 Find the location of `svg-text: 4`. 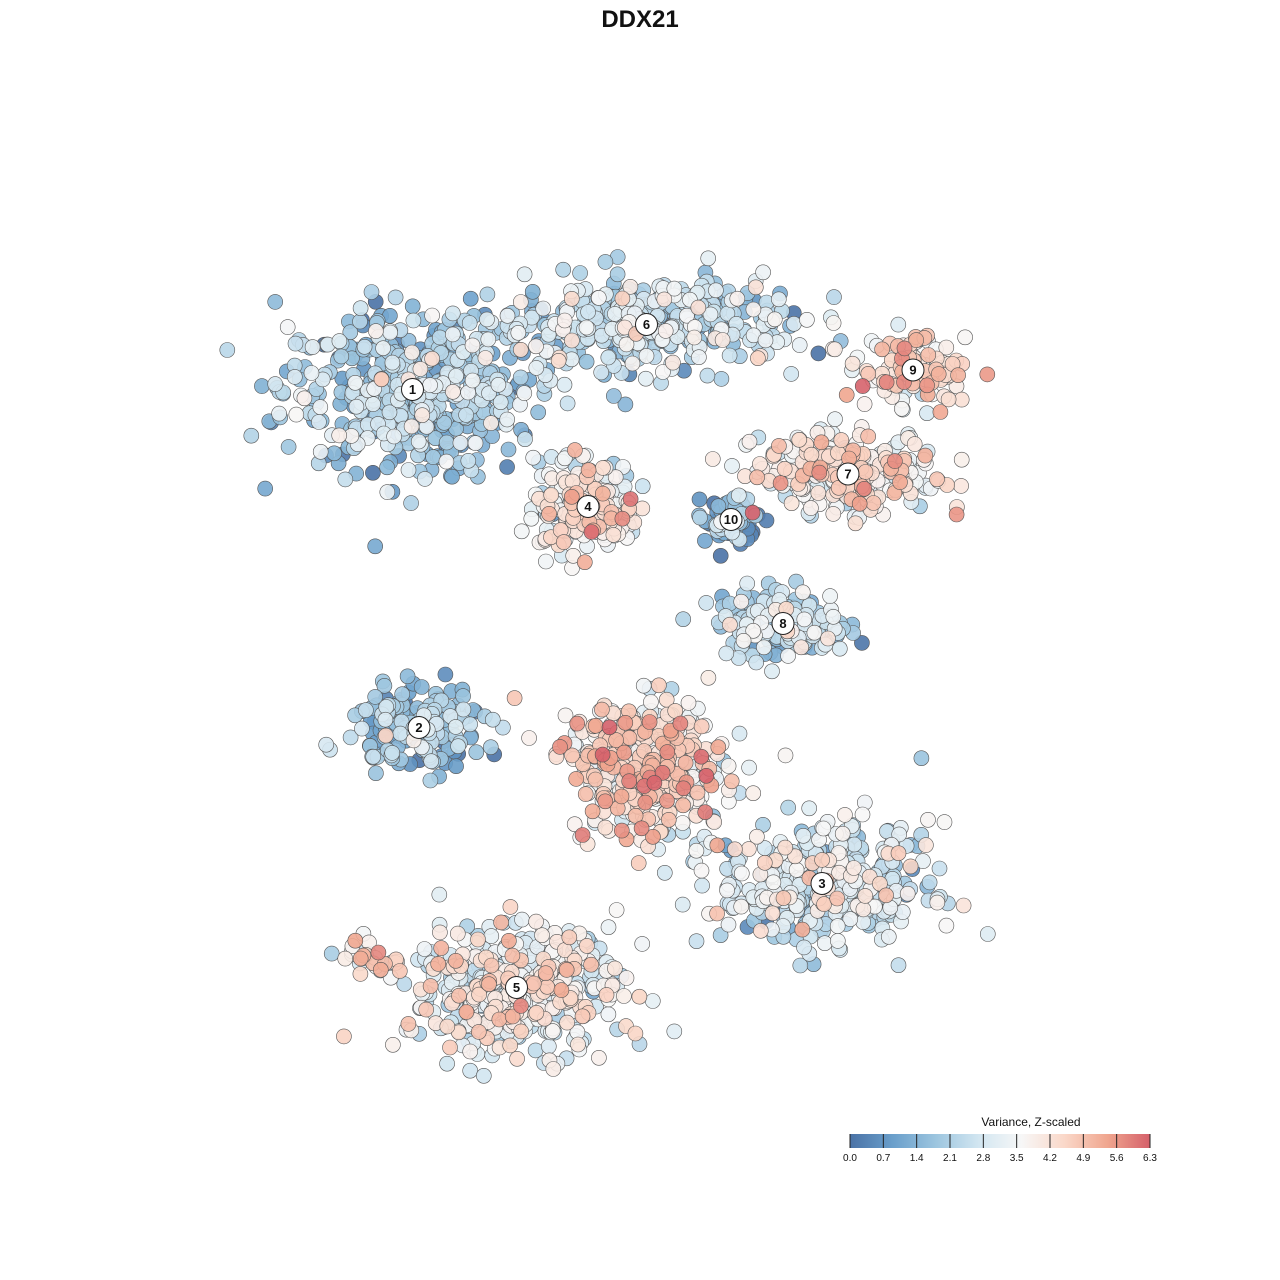

svg-text: 4 is located at coordinates (588, 506).